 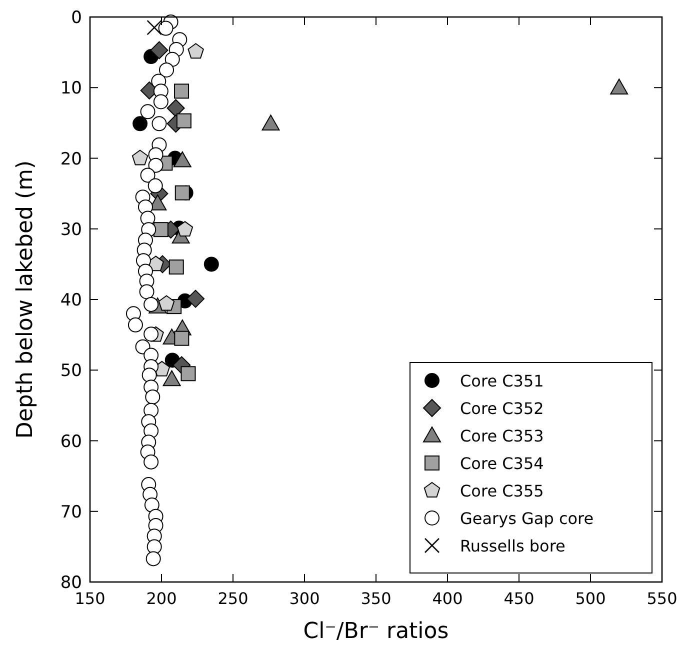 What do you see at coordinates (71, 300) in the screenshot?
I see `y-tick-label: 40` at bounding box center [71, 300].